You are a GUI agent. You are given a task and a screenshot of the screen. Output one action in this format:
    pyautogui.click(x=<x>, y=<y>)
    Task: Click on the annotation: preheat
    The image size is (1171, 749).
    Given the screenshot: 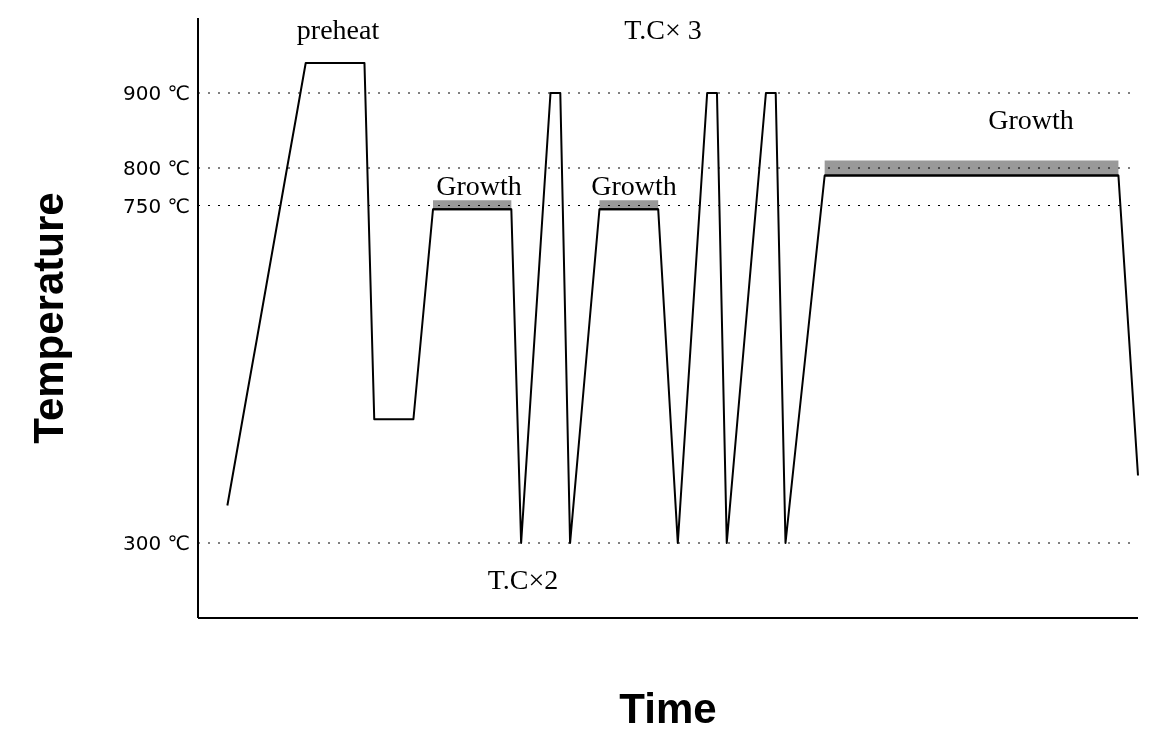 What is the action you would take?
    pyautogui.click(x=338, y=30)
    